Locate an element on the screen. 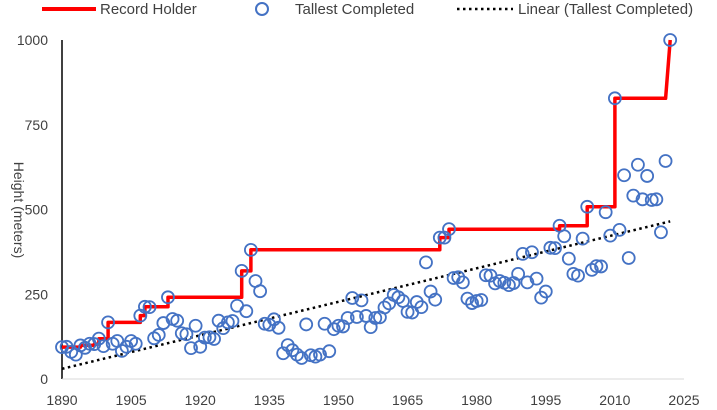 This screenshot has width=717, height=410. y-axis-title: Height (meters) is located at coordinates (19, 210).